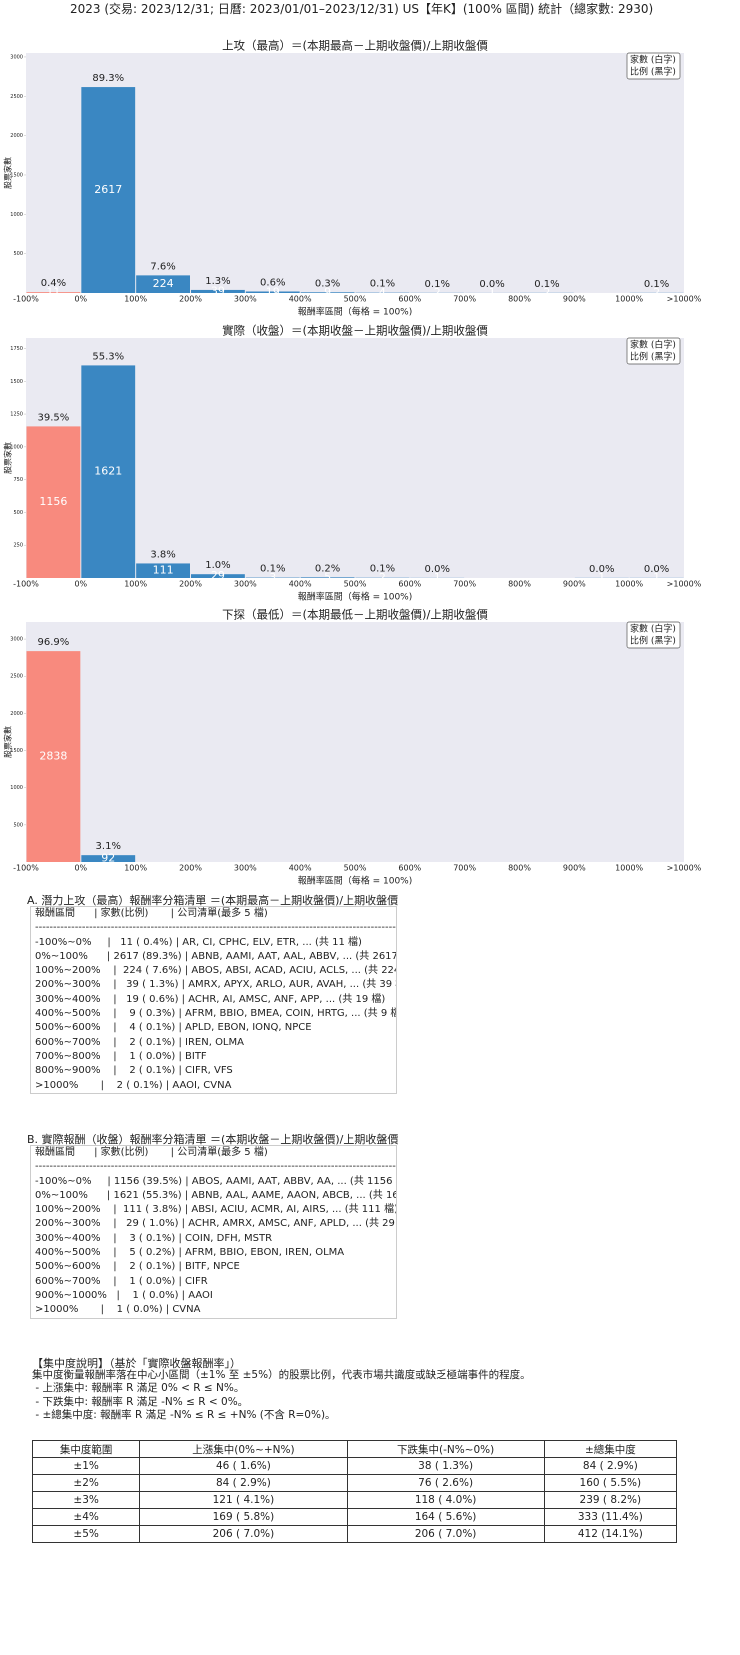 The image size is (740, 1655). What do you see at coordinates (610, 1483) in the screenshot?
I see `table-cell: 160 ( 5.5%)` at bounding box center [610, 1483].